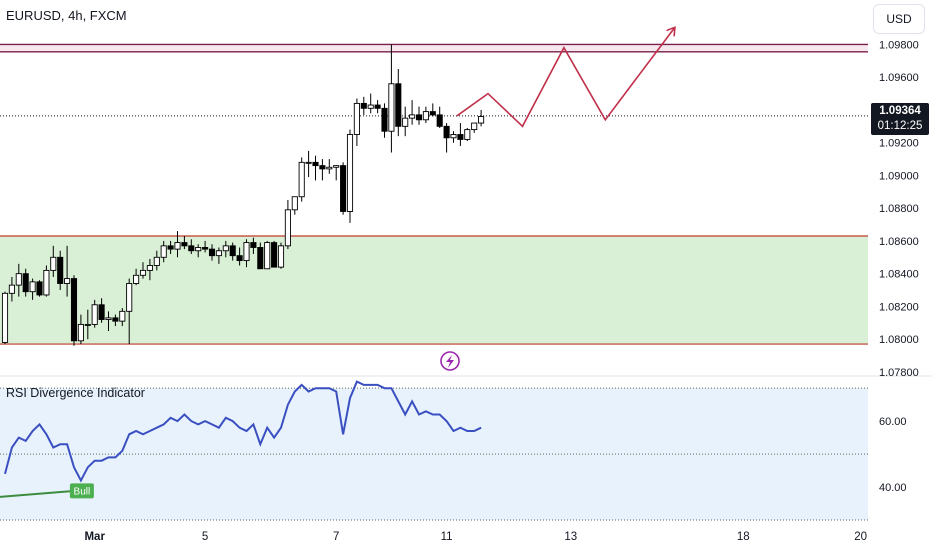 Image resolution: width=932 pixels, height=550 pixels. I want to click on price-axis-label: 1.08000, so click(899, 340).